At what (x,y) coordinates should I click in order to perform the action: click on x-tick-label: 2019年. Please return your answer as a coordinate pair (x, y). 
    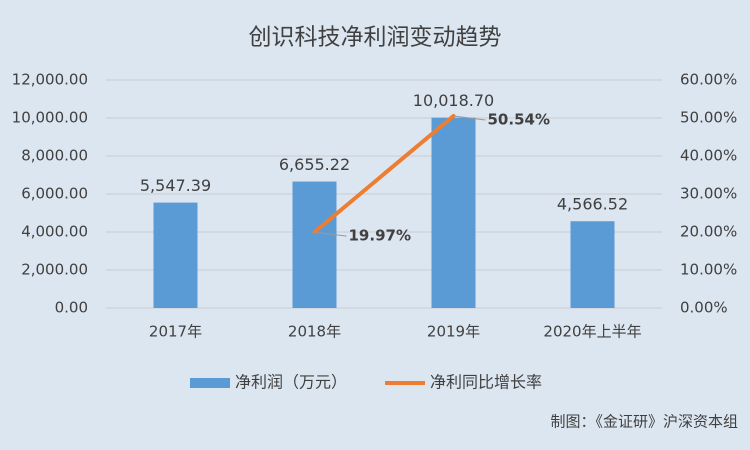
    Looking at the image, I should click on (453, 332).